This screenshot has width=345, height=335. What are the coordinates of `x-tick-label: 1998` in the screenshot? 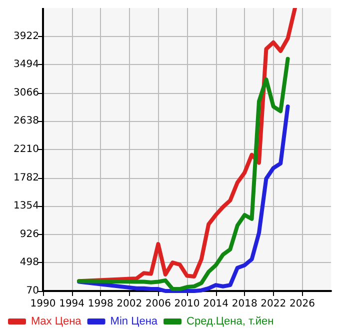 It's located at (101, 304).